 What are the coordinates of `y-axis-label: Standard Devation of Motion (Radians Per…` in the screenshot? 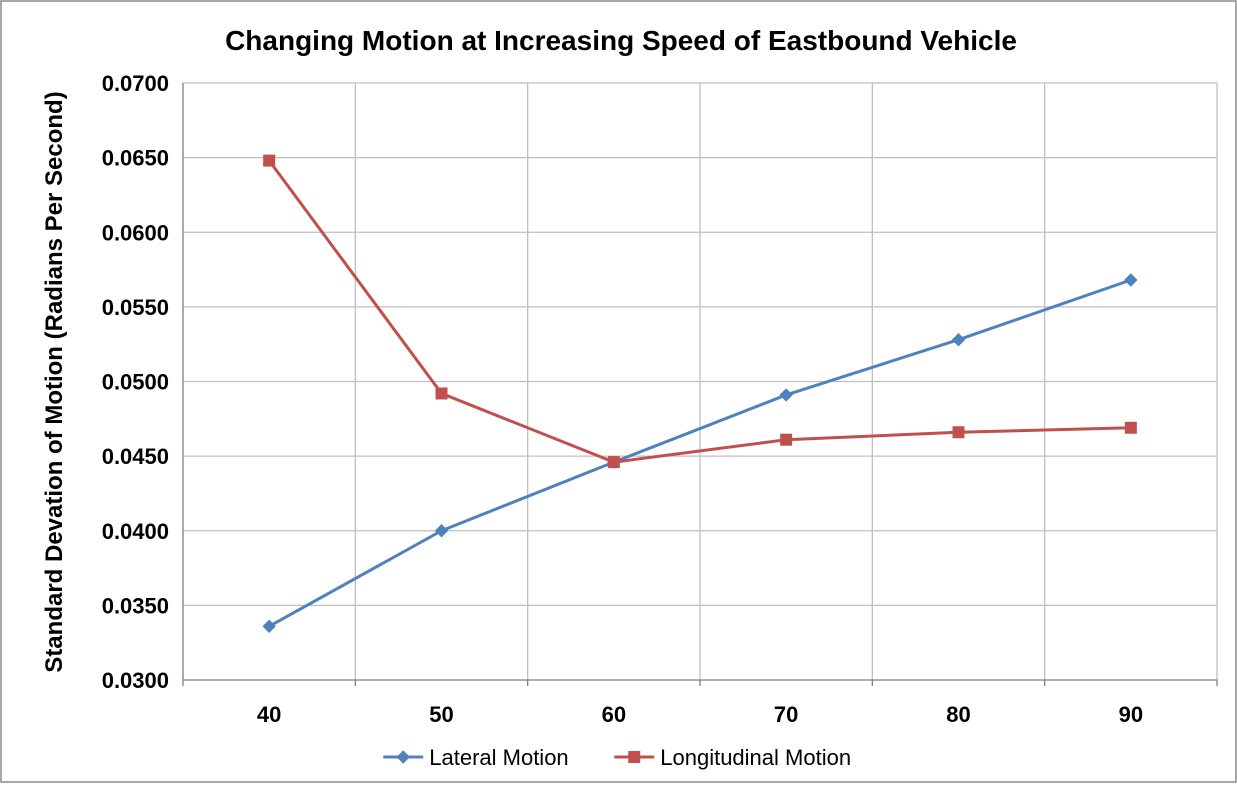 It's located at (54, 381).